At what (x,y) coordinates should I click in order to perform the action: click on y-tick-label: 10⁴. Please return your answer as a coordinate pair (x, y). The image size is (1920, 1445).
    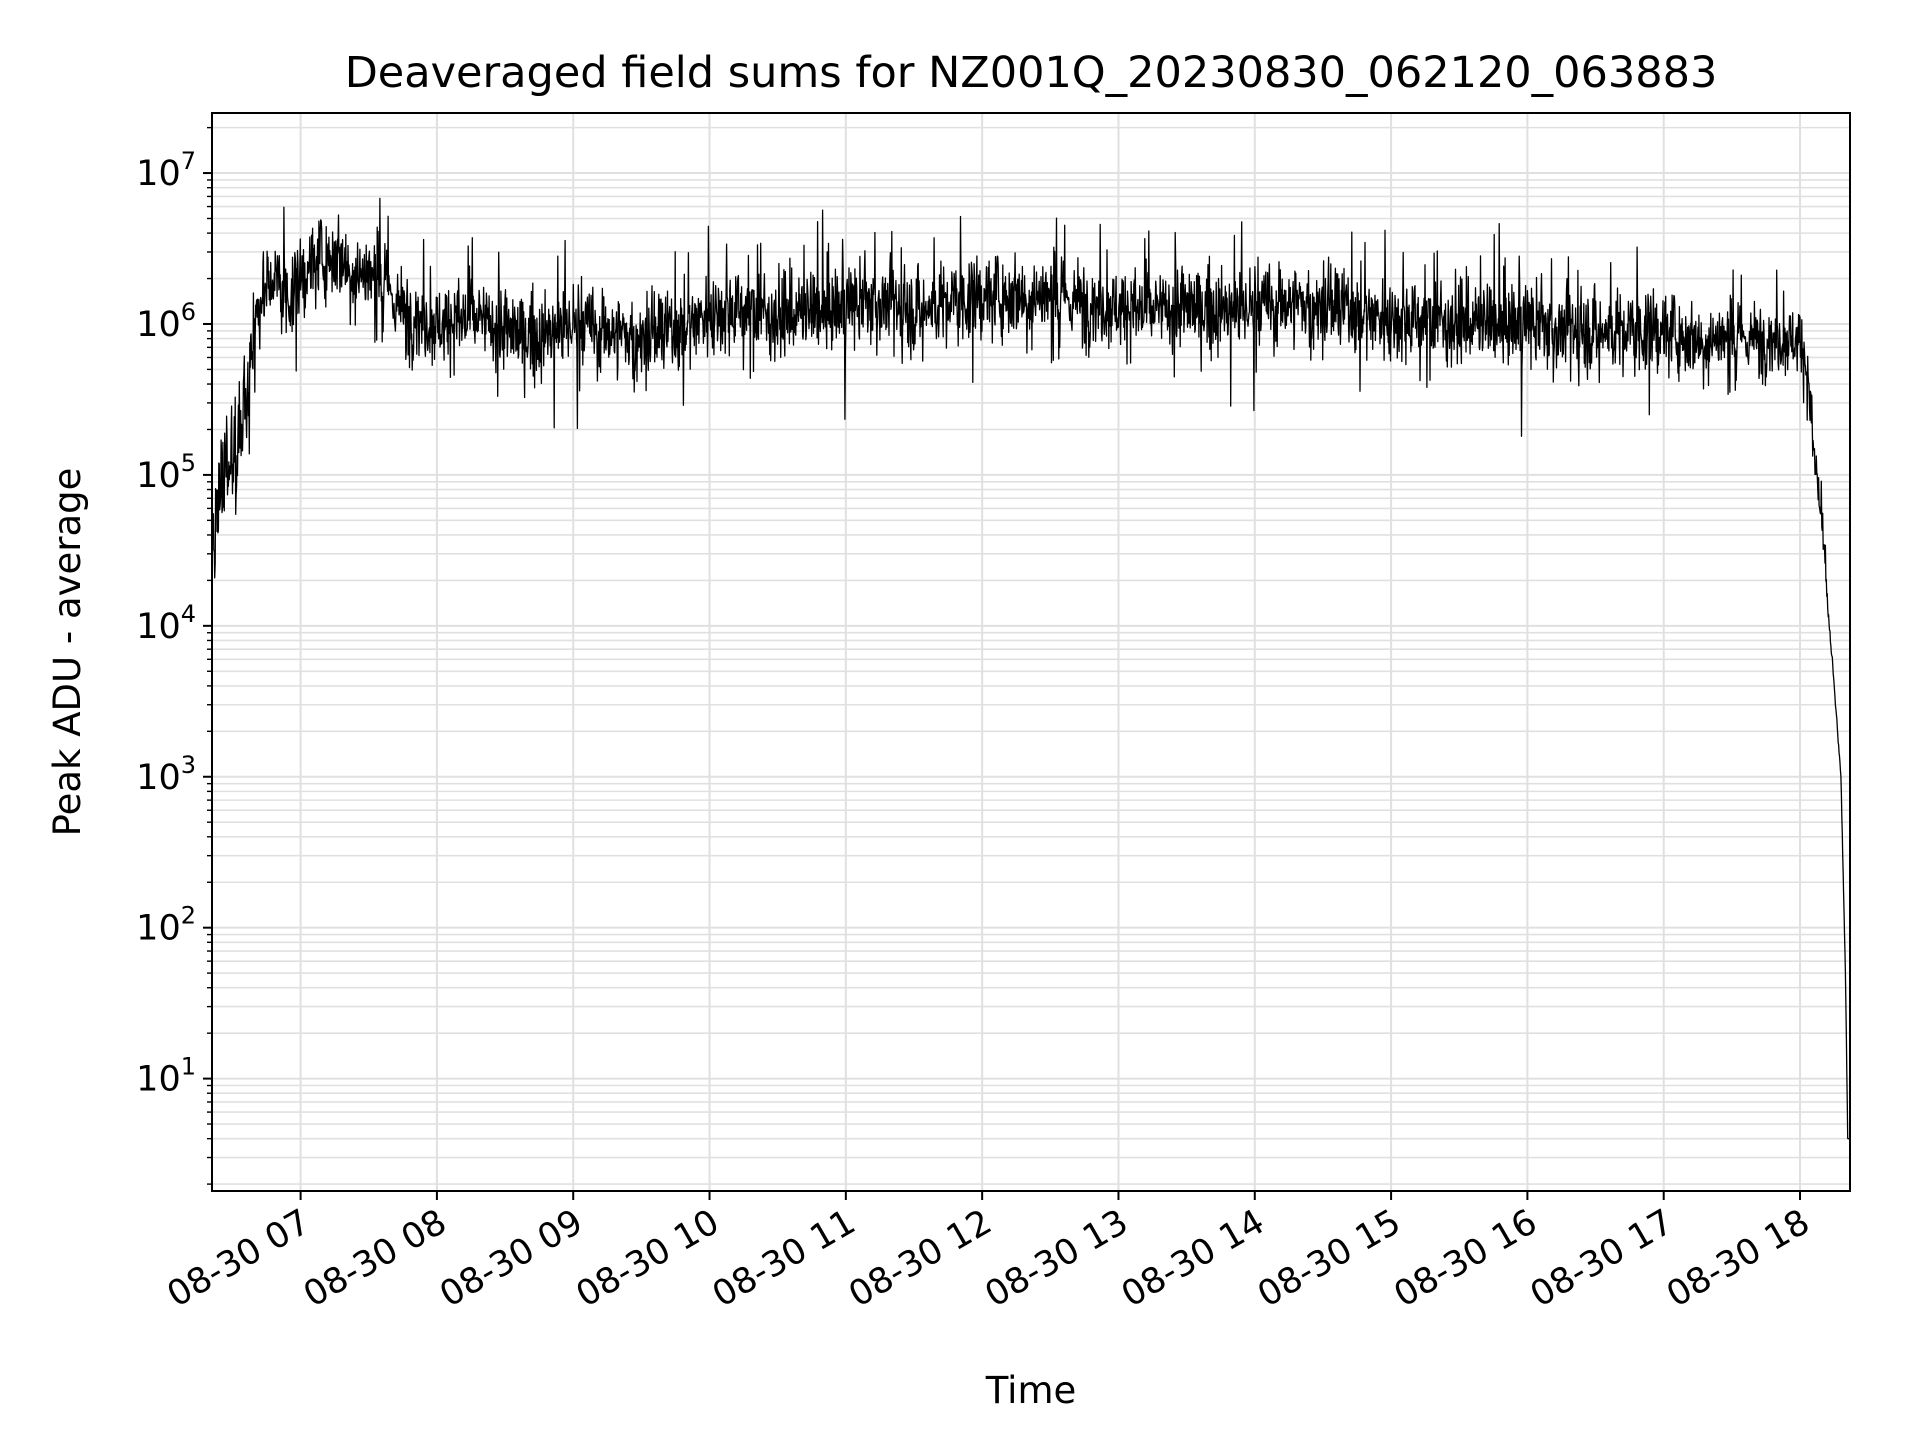
    Looking at the image, I should click on (166, 623).